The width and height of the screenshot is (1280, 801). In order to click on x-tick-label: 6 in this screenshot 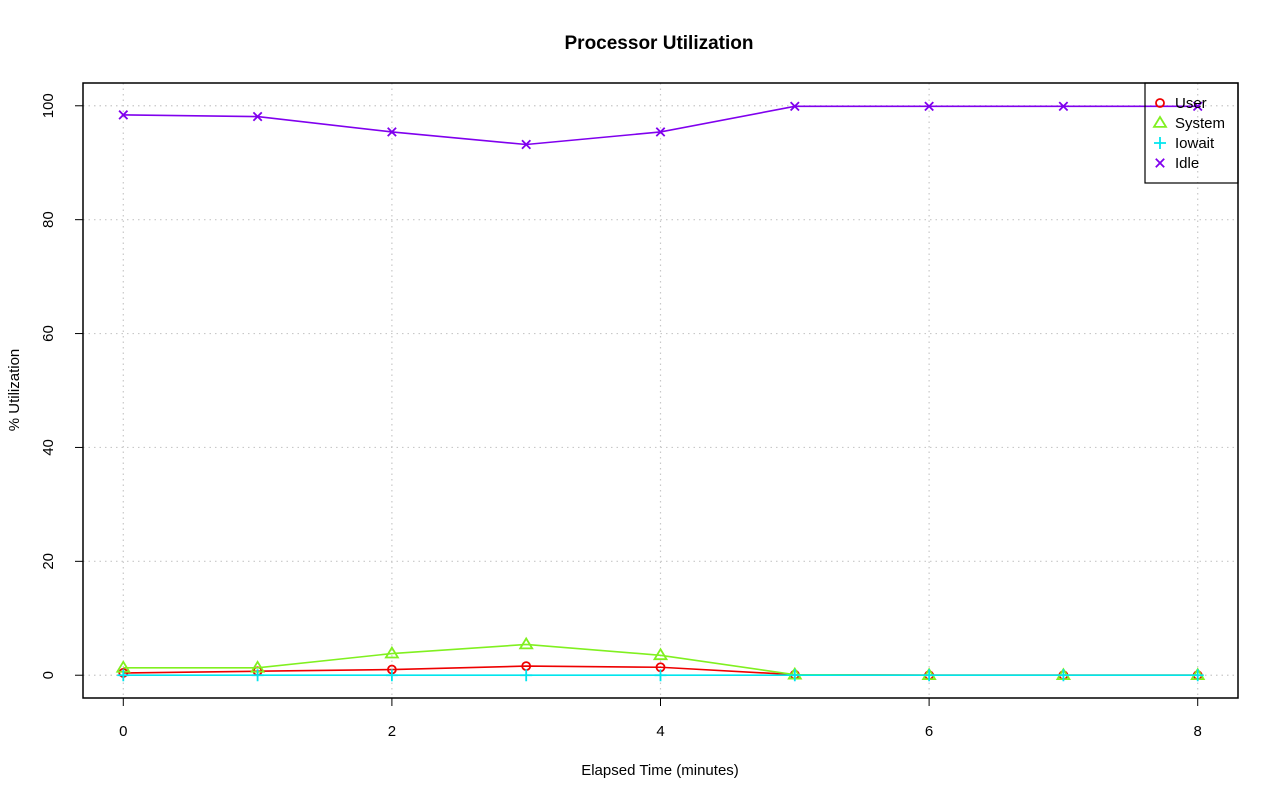, I will do `click(929, 731)`.